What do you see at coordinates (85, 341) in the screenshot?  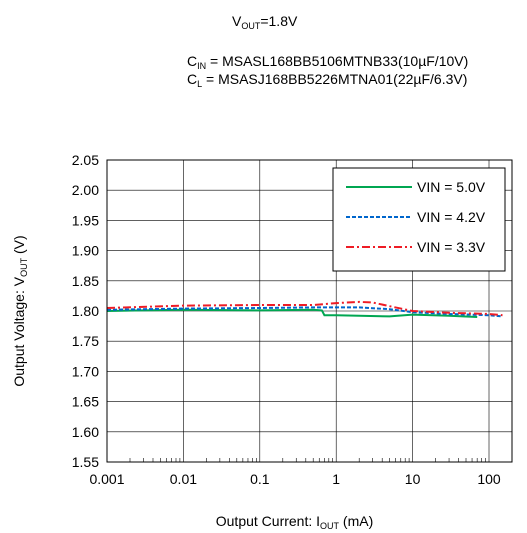 I see `y-tick-label: 1.75` at bounding box center [85, 341].